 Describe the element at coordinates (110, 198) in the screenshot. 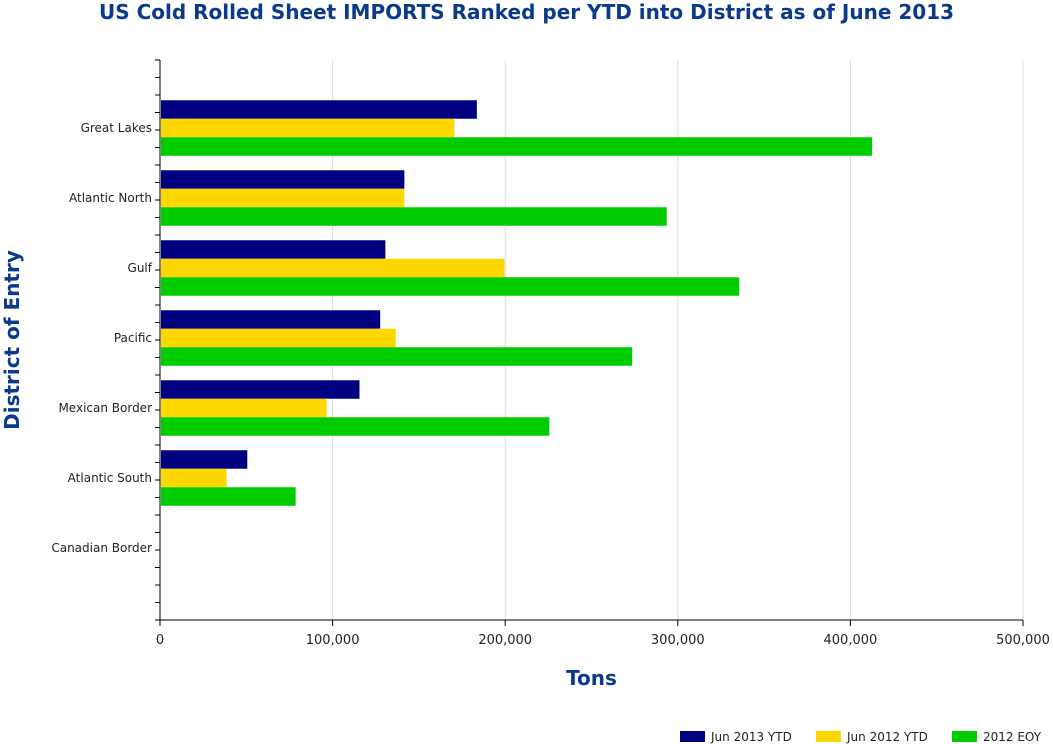

I see `category-label: Atlantic North` at that location.